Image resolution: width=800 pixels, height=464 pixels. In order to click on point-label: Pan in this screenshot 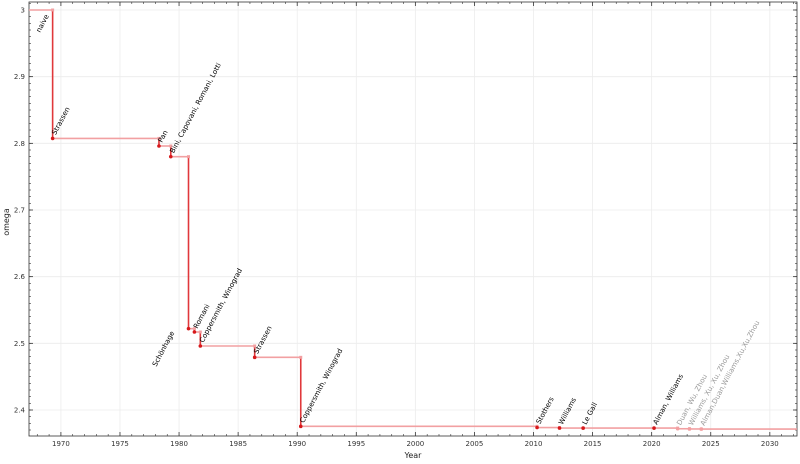, I will do `click(163, 136)`.